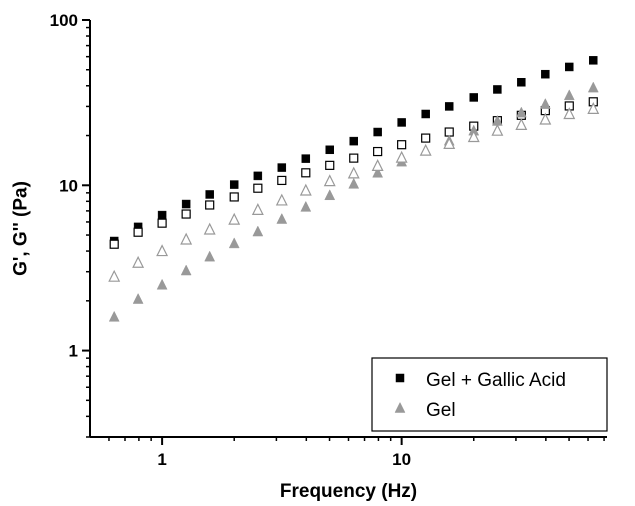 This screenshot has width=635, height=506. What do you see at coordinates (401, 459) in the screenshot?
I see `x-tick-label: 10` at bounding box center [401, 459].